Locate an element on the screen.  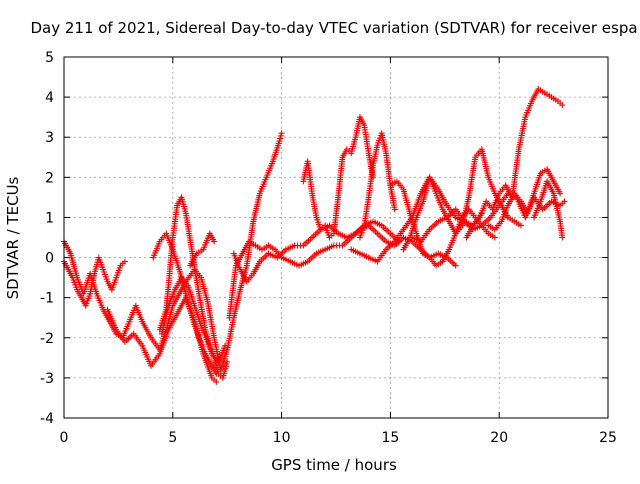
y-tick-label: -2 is located at coordinates (47, 339).